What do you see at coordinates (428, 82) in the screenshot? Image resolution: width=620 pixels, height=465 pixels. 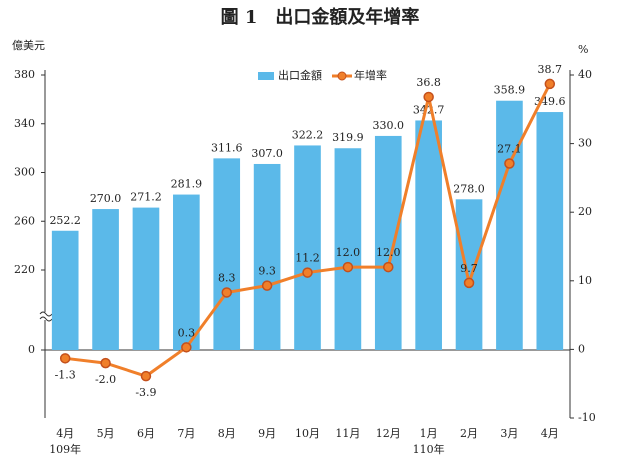 I see `line-value-label: 36.8` at bounding box center [428, 82].